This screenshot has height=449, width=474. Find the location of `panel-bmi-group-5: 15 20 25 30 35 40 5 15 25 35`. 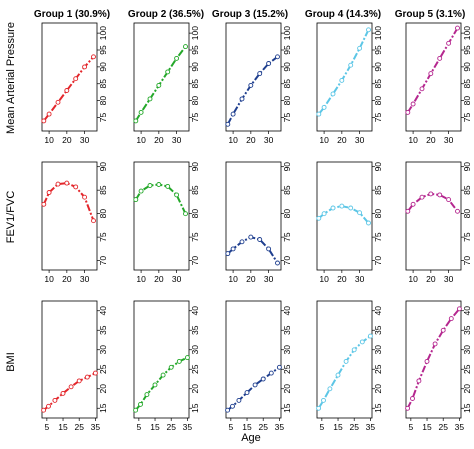

panel-bmi-group-5: 15 20 25 30 35 40 5 15 25 35 is located at coordinates (438, 366).